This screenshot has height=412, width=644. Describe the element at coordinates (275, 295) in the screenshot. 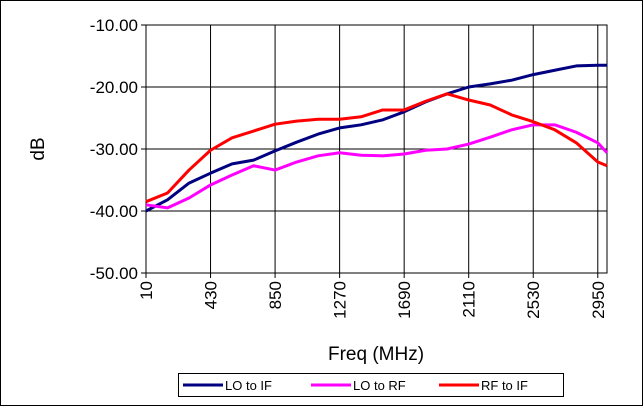

I see `x-tick-label: 850` at that location.